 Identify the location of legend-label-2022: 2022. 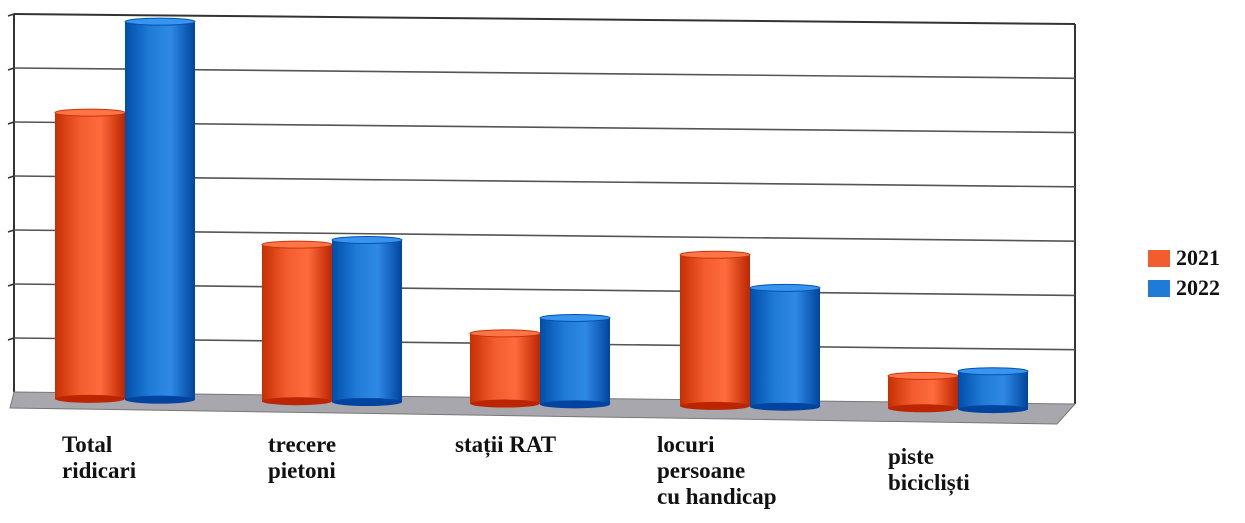
(1198, 287).